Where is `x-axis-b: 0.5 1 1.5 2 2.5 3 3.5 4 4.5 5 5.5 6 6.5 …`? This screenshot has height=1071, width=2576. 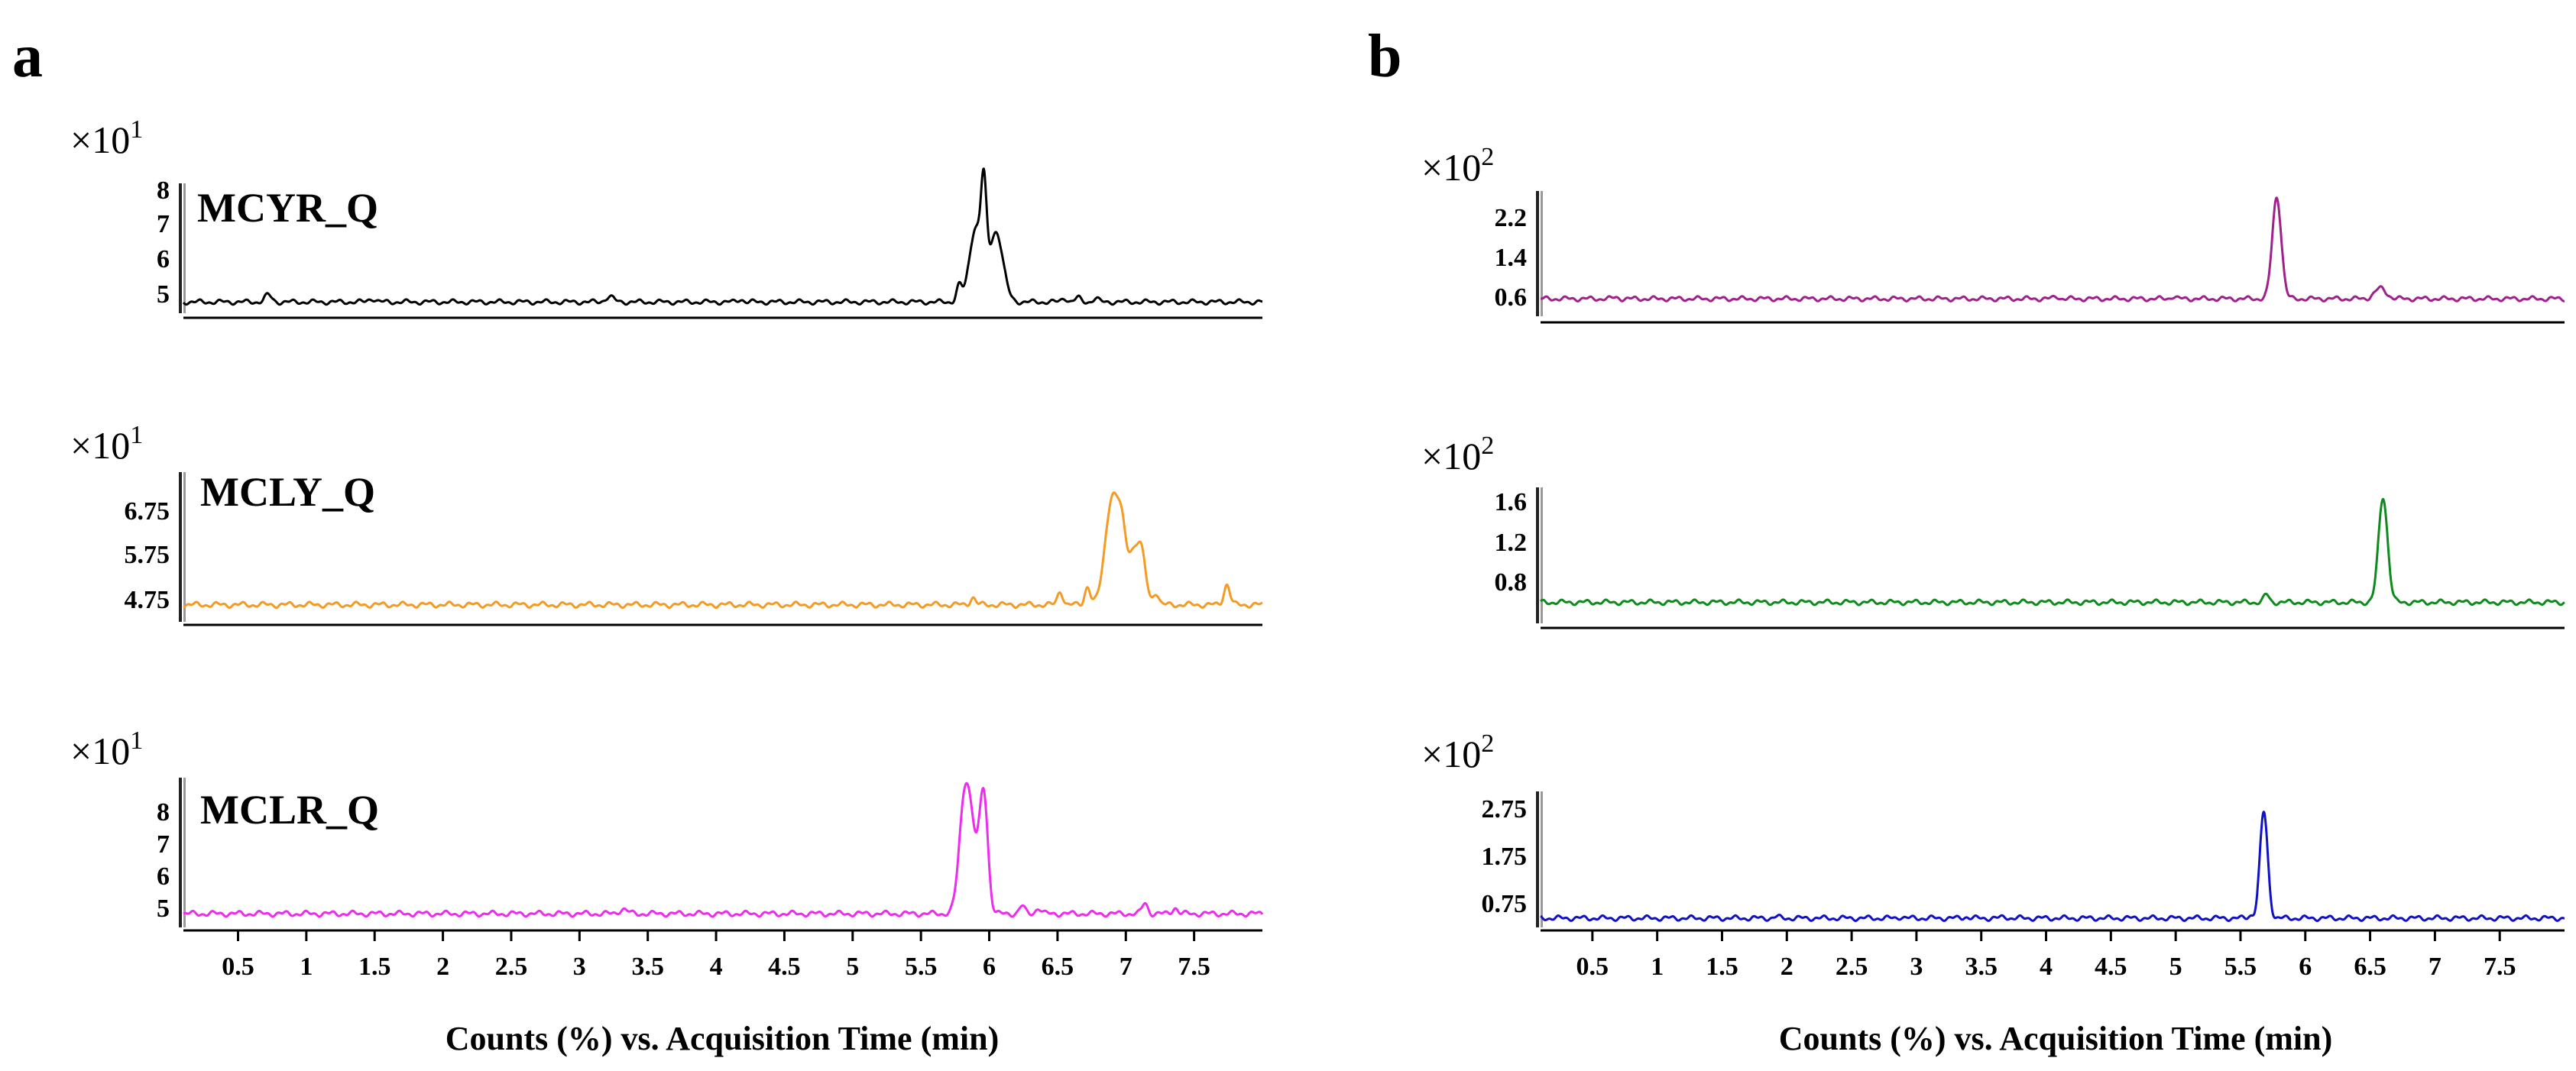 x-axis-b: 0.5 1 1.5 2 2.5 3 3.5 4 4.5 5 5.5 6 6.5 … is located at coordinates (2046, 955).